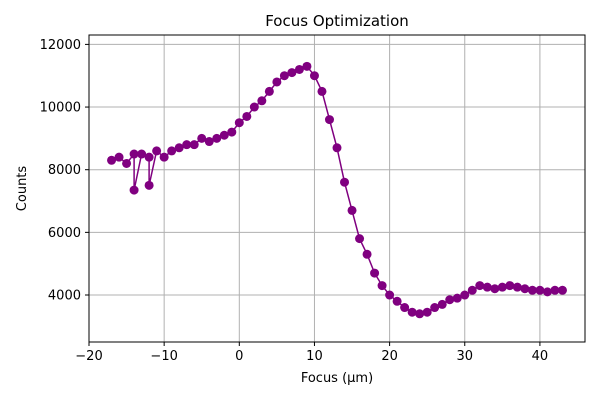  Describe the element at coordinates (337, 21) in the screenshot. I see `chart-title: Focus Optimization` at that location.